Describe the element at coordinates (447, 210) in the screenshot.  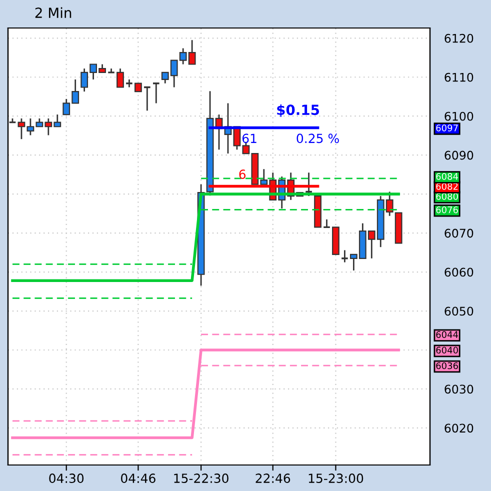
I see `y2-tick-label: 6076` at that location.